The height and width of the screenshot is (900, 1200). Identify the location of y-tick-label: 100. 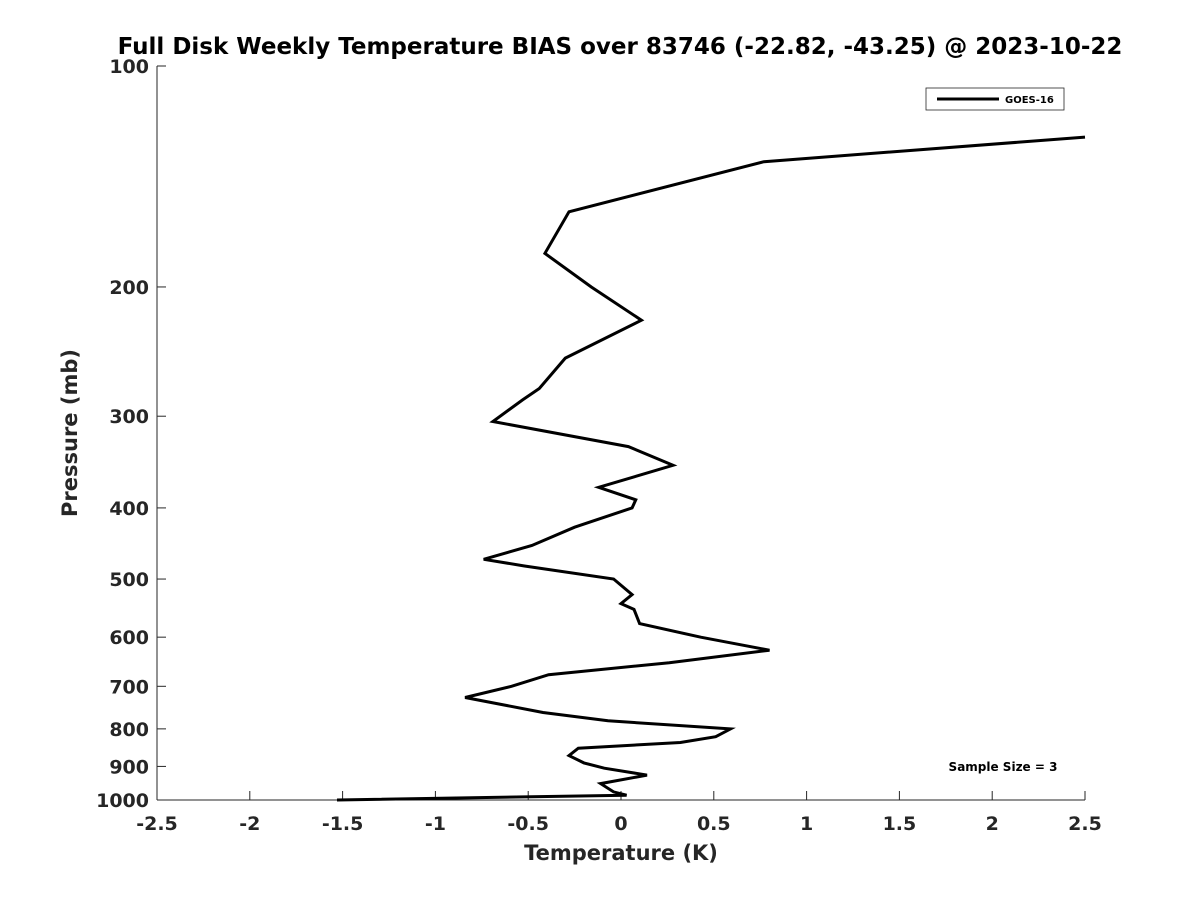
(129, 67).